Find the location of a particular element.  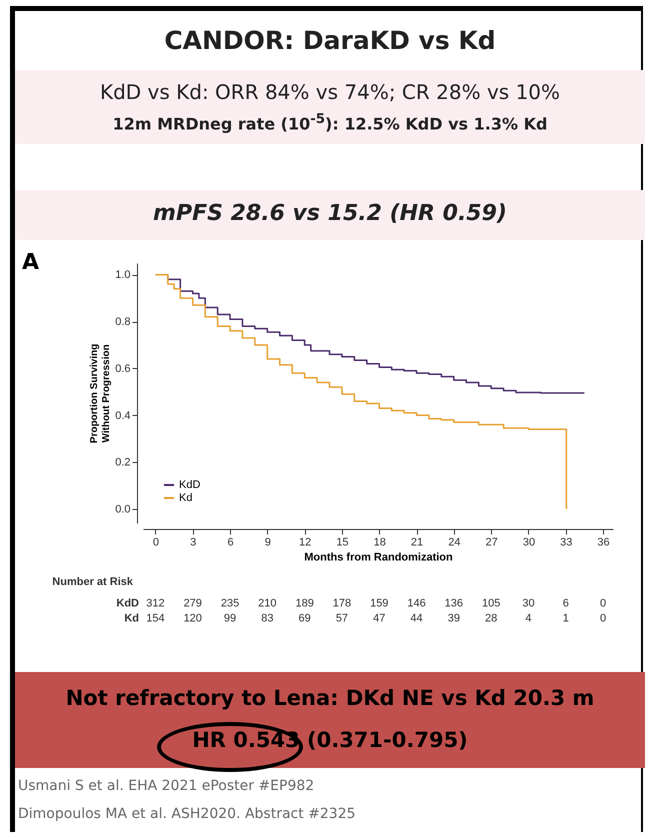

text: KdD 312 279 235 210 189 178 159 146 136 105 30 6 0 is located at coordinates (361, 604).